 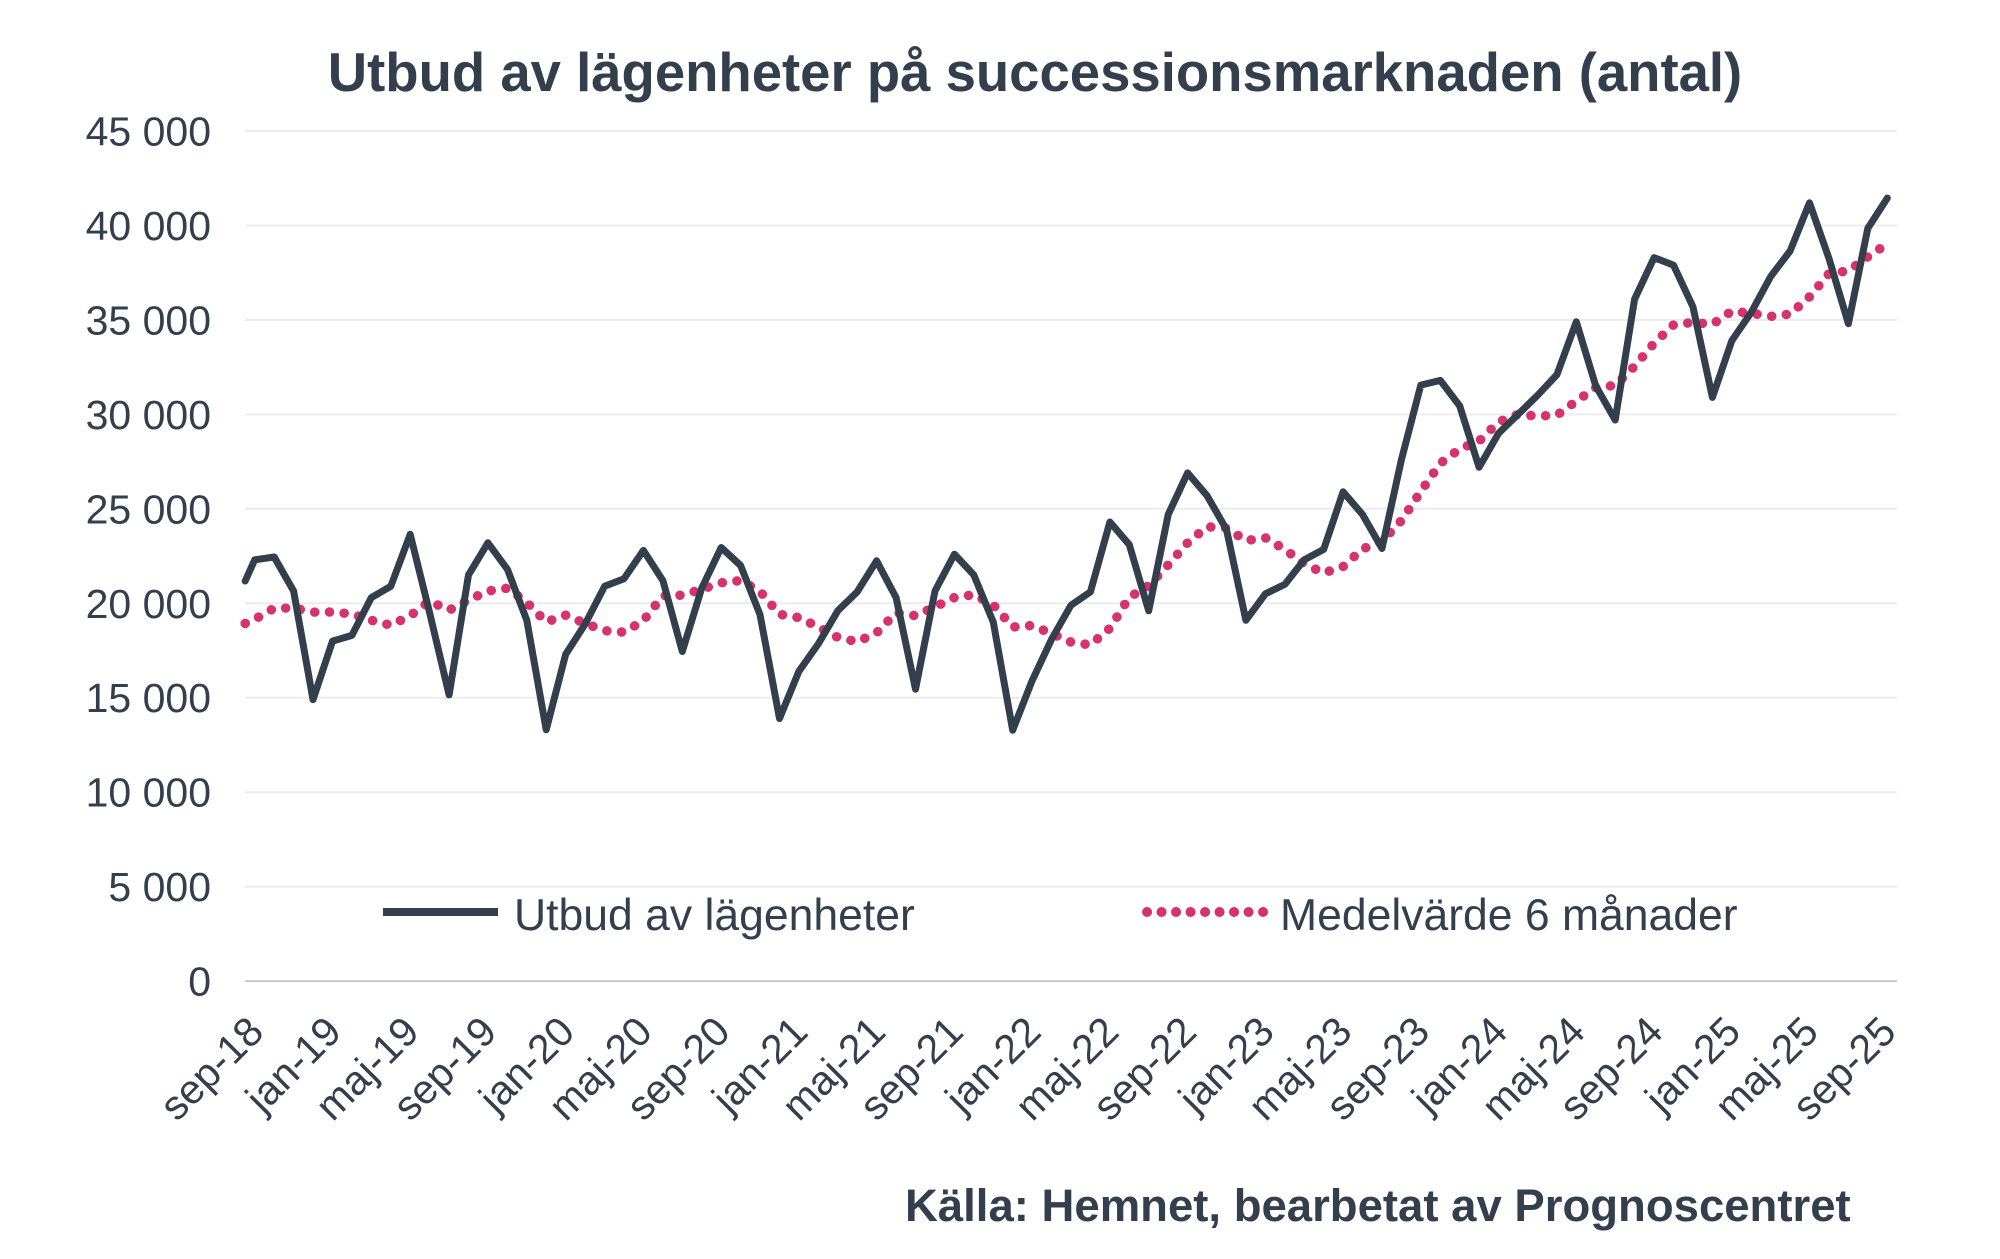 I want to click on svg-text: 30 000, so click(x=148, y=415).